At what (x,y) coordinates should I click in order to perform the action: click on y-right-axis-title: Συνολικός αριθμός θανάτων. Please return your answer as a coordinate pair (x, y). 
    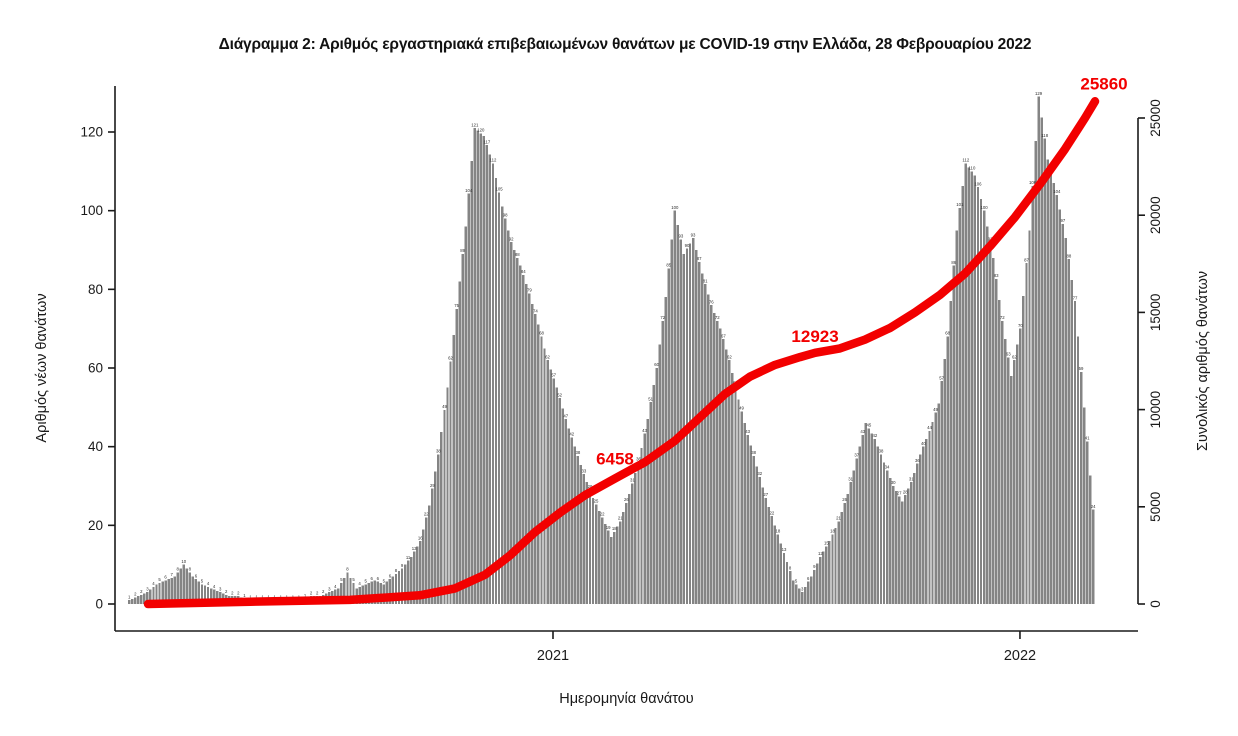
    Looking at the image, I should click on (1203, 361).